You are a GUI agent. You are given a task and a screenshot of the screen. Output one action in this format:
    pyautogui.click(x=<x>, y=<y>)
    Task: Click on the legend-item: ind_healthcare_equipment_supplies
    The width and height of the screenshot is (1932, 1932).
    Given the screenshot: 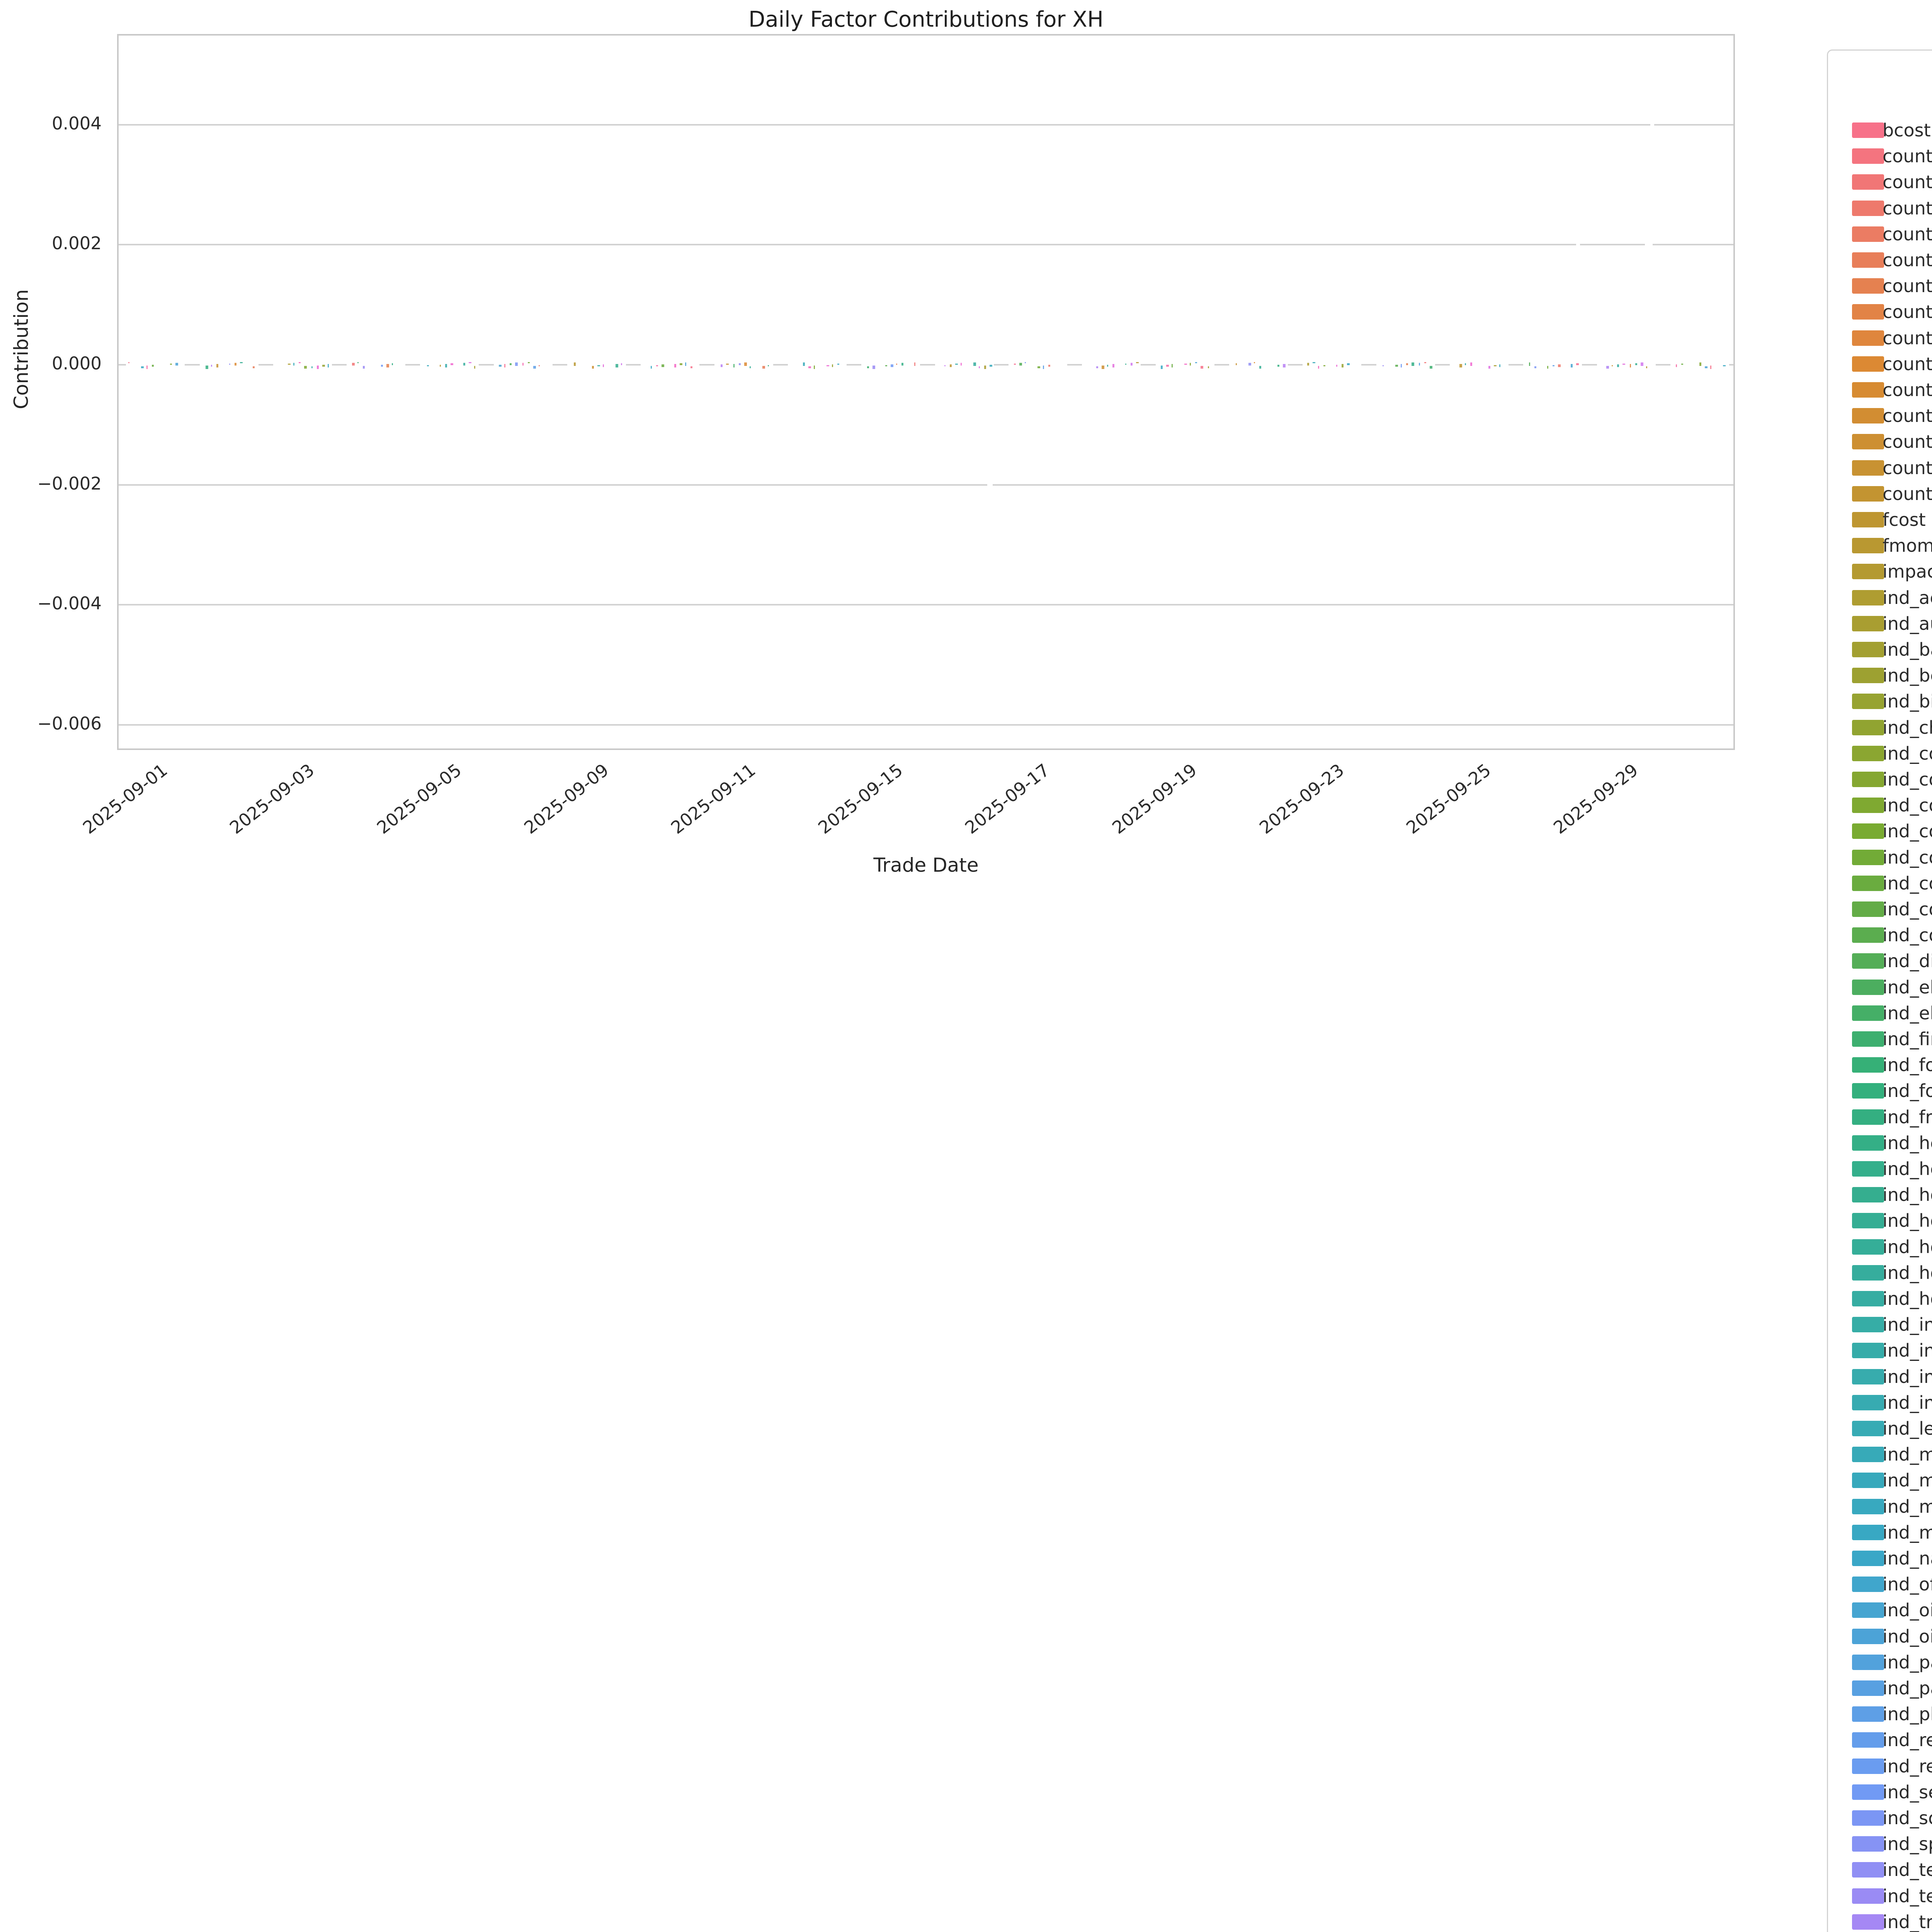 What is the action you would take?
    pyautogui.click(x=1880, y=1143)
    